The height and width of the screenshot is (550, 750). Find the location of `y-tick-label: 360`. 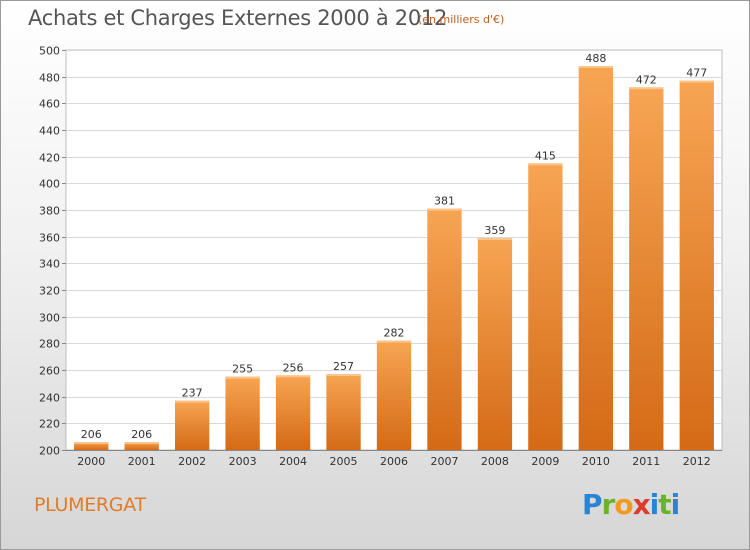

y-tick-label: 360 is located at coordinates (49, 238).